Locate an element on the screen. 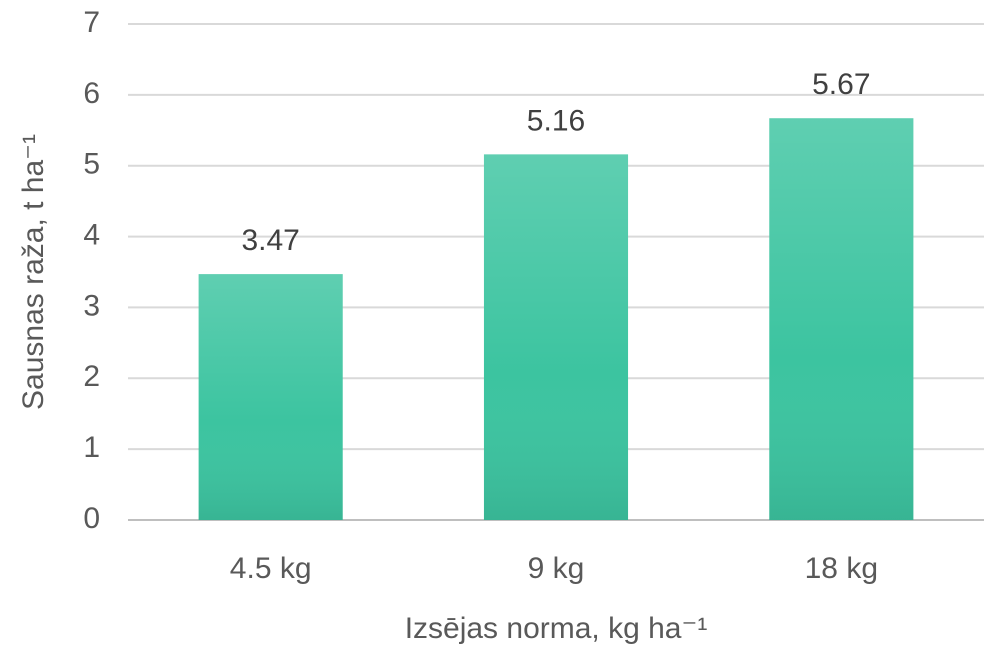  y-tick-label: 7 is located at coordinates (91, 22).